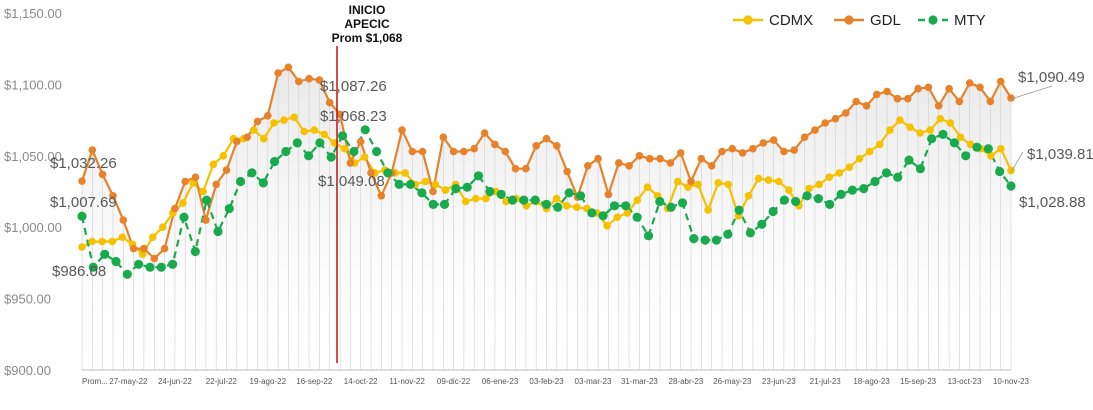  What do you see at coordinates (1052, 202) in the screenshot?
I see `data-label: $1,028.88` at bounding box center [1052, 202].